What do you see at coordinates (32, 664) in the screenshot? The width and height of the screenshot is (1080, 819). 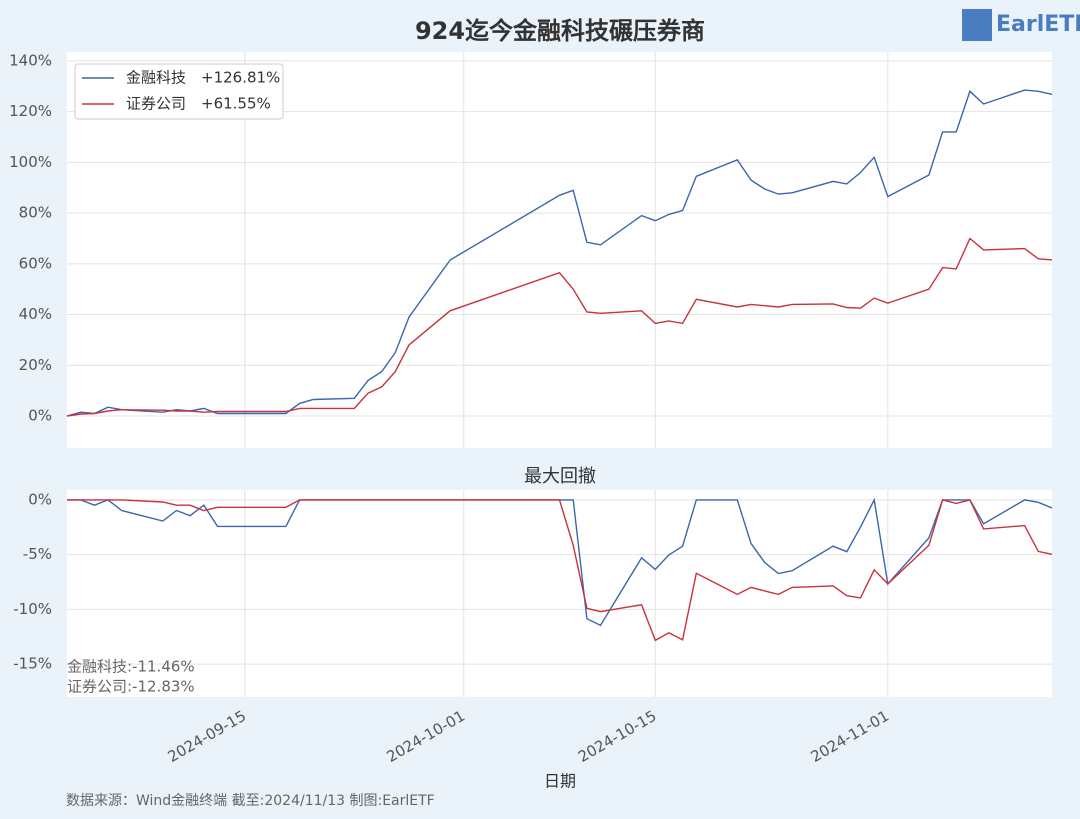 I see `y-tick-label: -15%` at bounding box center [32, 664].